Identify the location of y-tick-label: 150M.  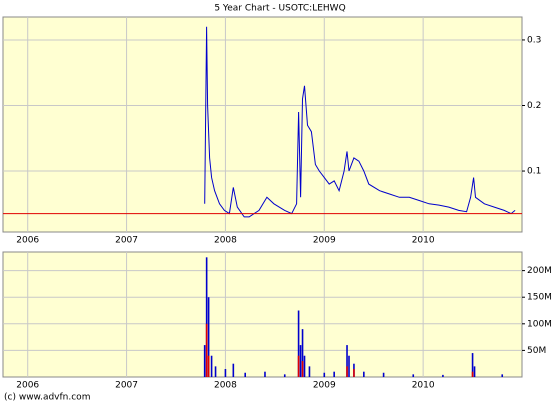
(539, 298).